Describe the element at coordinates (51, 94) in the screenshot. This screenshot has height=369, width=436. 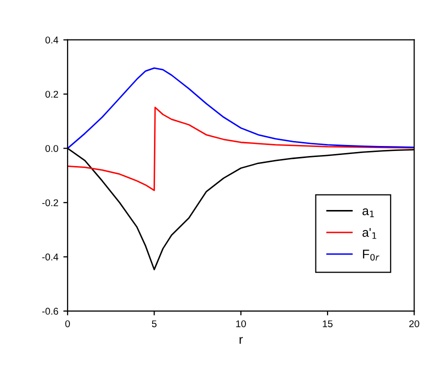
I see `y-tick-label: 0.2` at that location.